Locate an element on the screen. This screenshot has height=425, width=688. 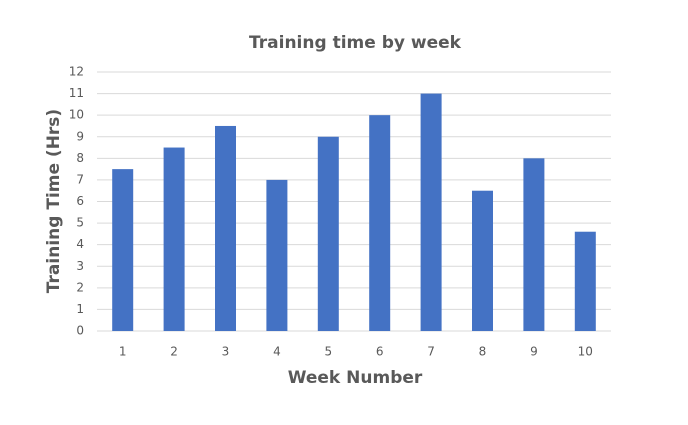
x-tick-label: 4 is located at coordinates (277, 352).